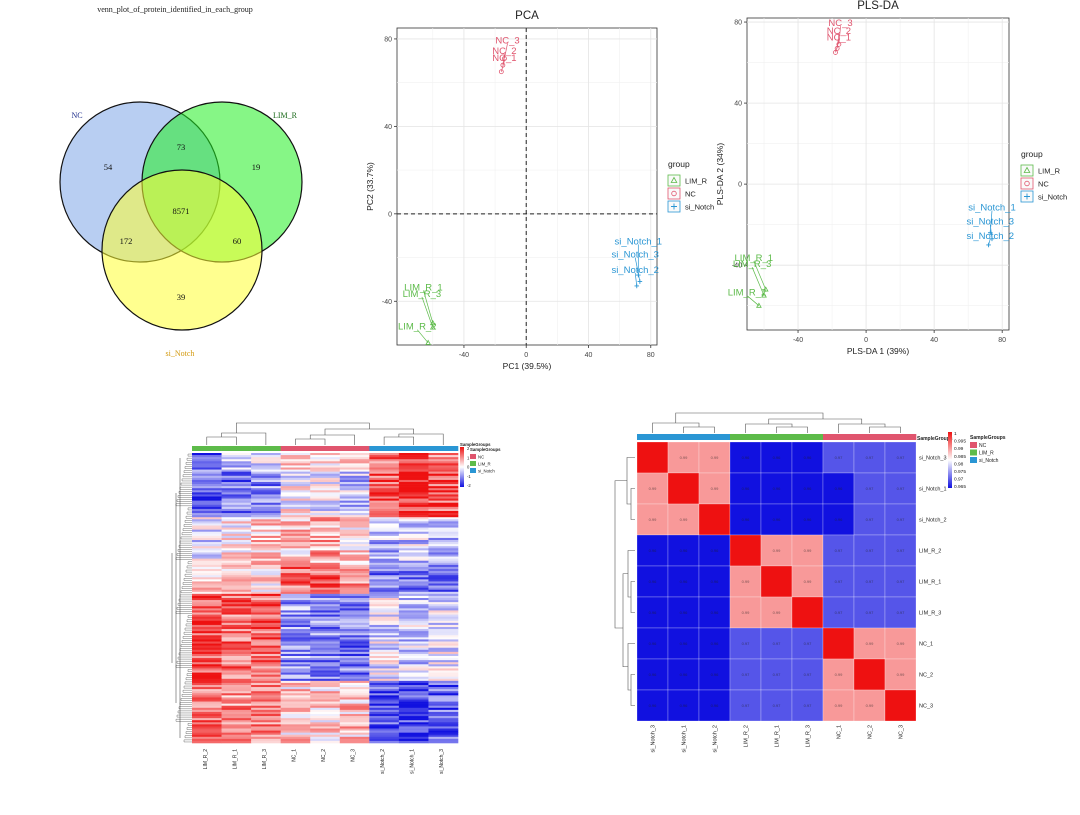 This screenshot has height=815, width=1080. I want to click on column-label: si_Notch_2, so click(383, 761).